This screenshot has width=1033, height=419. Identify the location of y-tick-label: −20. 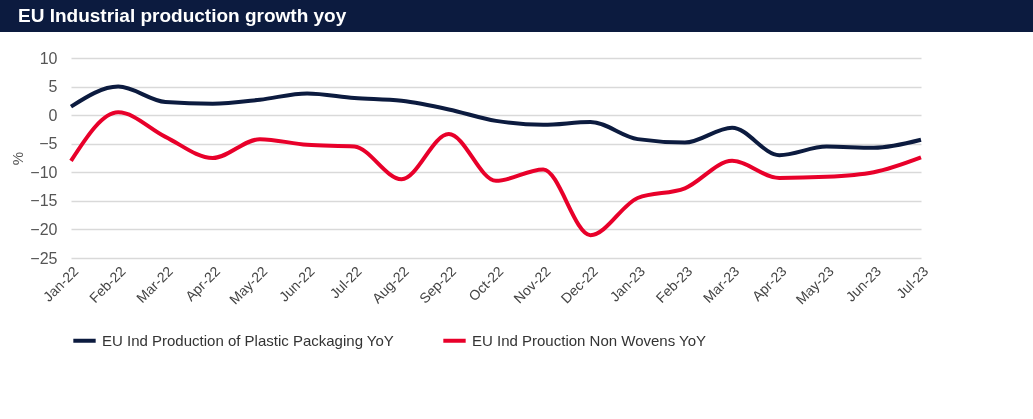
(44, 229).